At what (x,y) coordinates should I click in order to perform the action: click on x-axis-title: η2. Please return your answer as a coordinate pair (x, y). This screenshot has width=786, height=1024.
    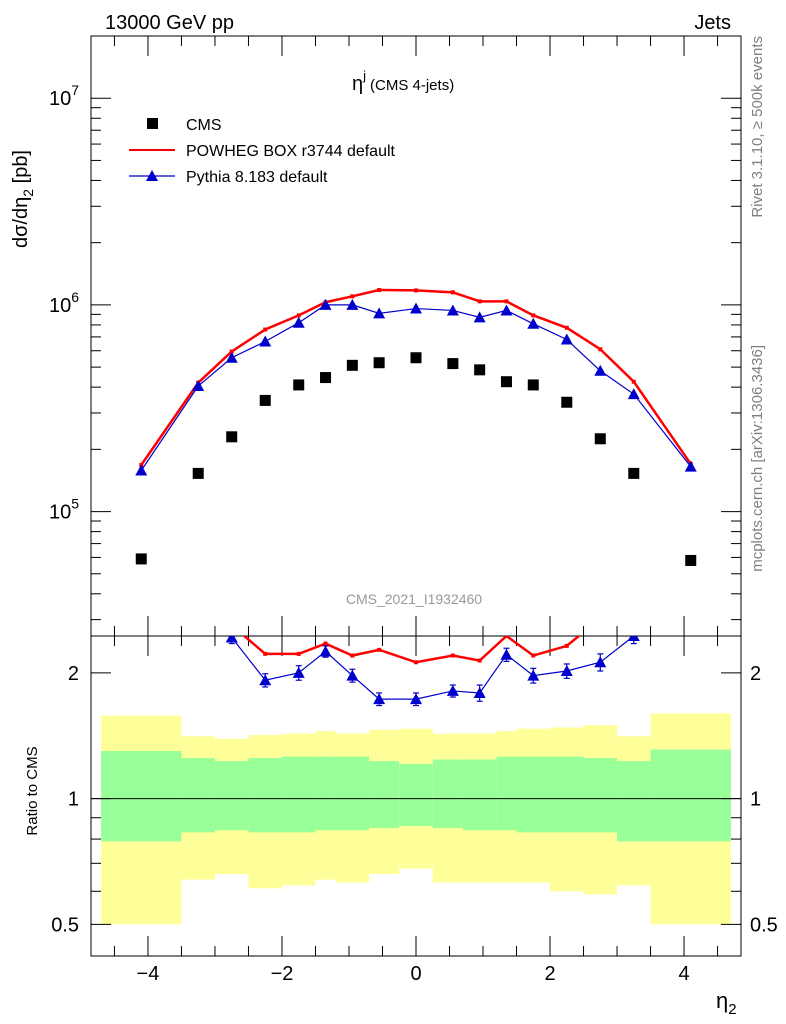
    Looking at the image, I should click on (726, 1003).